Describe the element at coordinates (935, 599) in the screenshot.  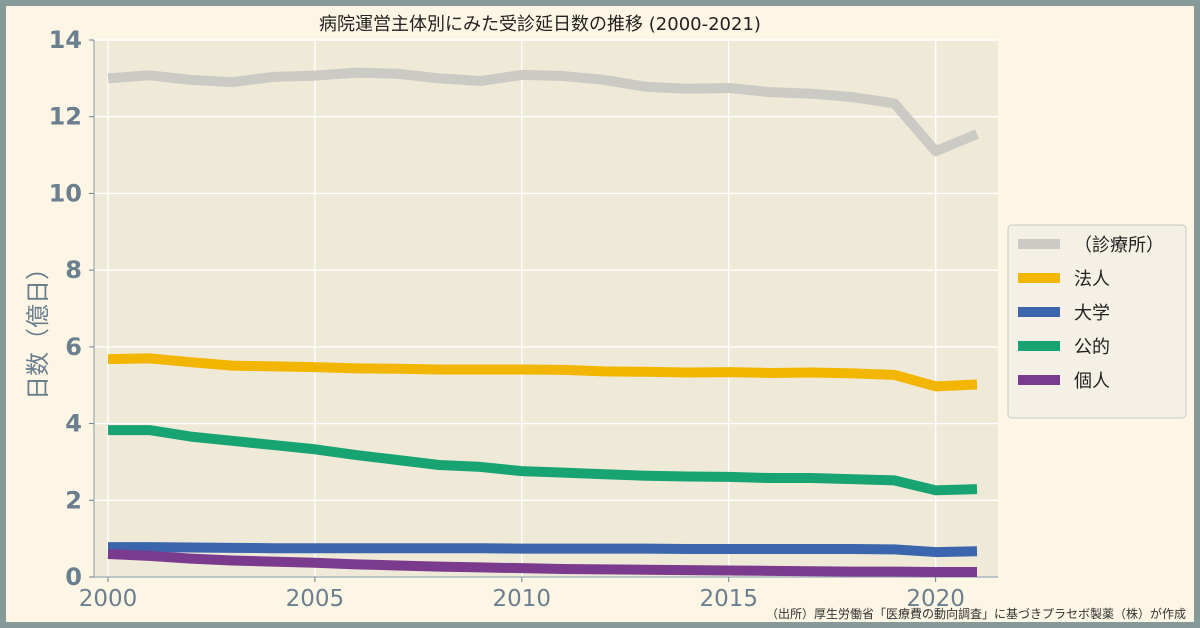
I see `x-tick-label: 2020` at that location.